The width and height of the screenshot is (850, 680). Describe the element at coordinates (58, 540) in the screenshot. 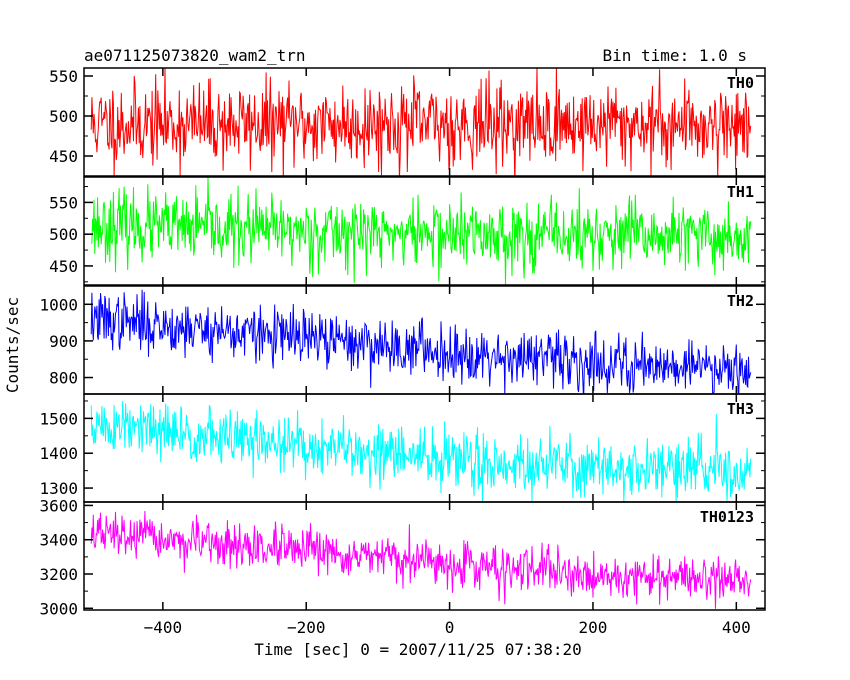

I see `y-tick-label: 3400` at that location.